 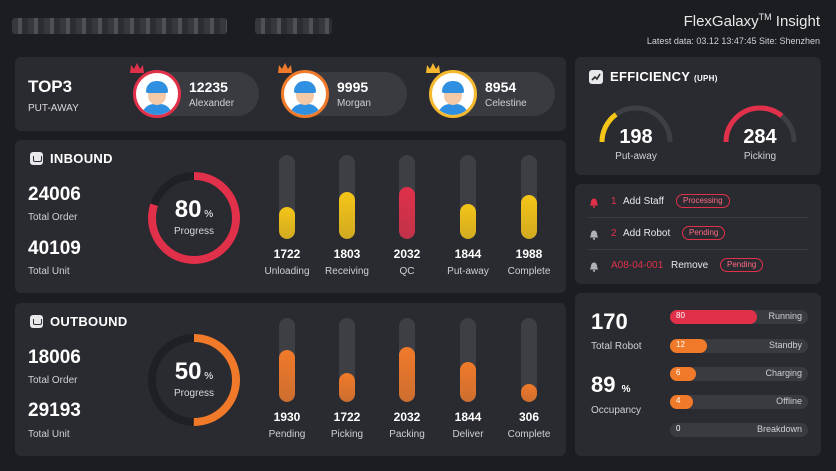 I want to click on robot-state-bar: 6 Charging, so click(x=739, y=374).